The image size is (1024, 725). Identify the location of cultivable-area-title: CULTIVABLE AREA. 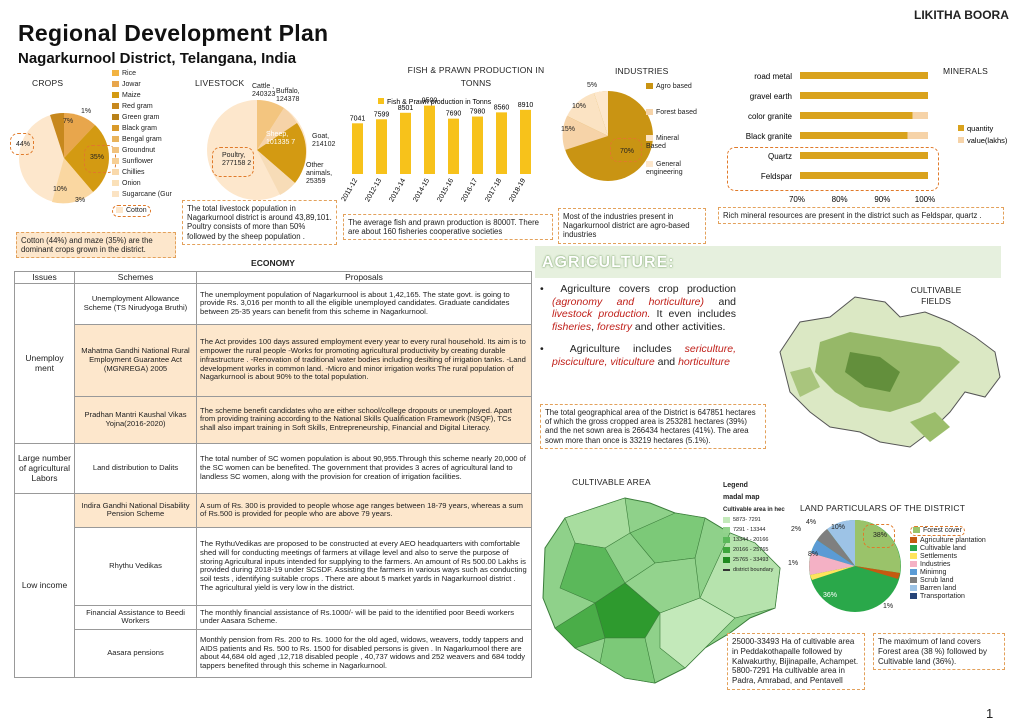
(611, 482).